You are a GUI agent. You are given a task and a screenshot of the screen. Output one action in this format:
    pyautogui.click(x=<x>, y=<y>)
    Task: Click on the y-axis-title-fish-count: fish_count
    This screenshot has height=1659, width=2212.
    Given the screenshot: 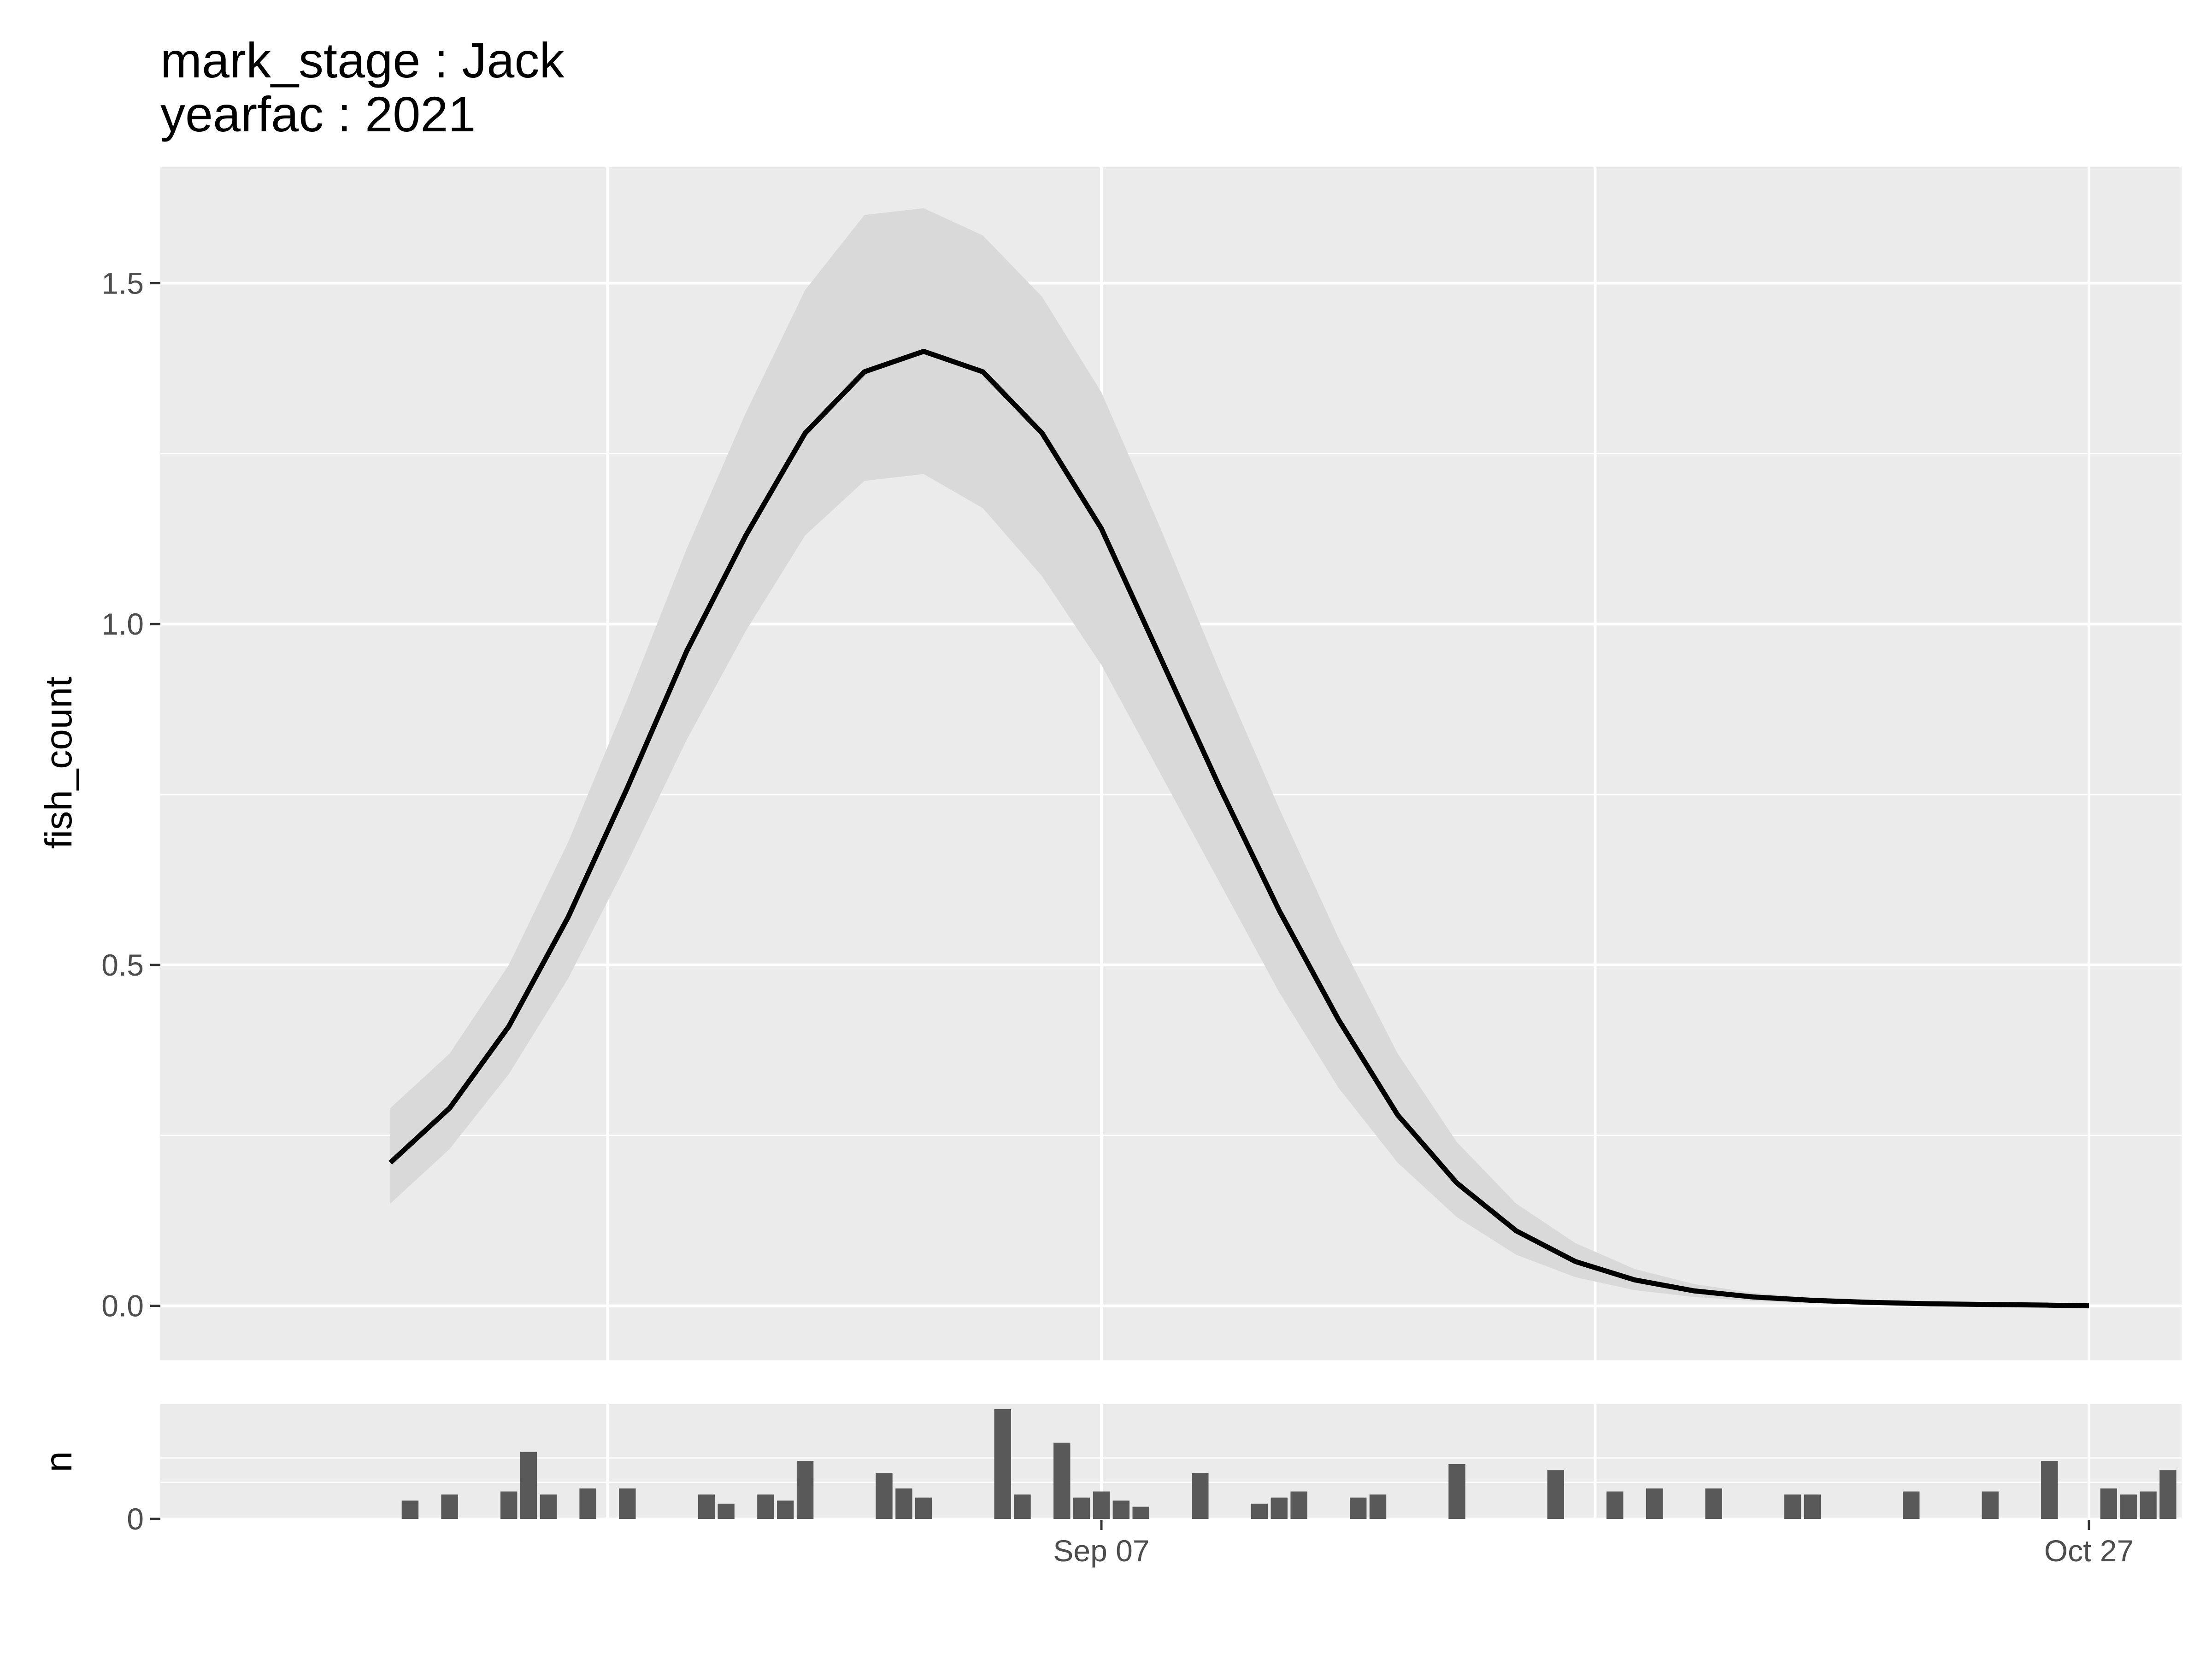 What is the action you would take?
    pyautogui.click(x=59, y=763)
    